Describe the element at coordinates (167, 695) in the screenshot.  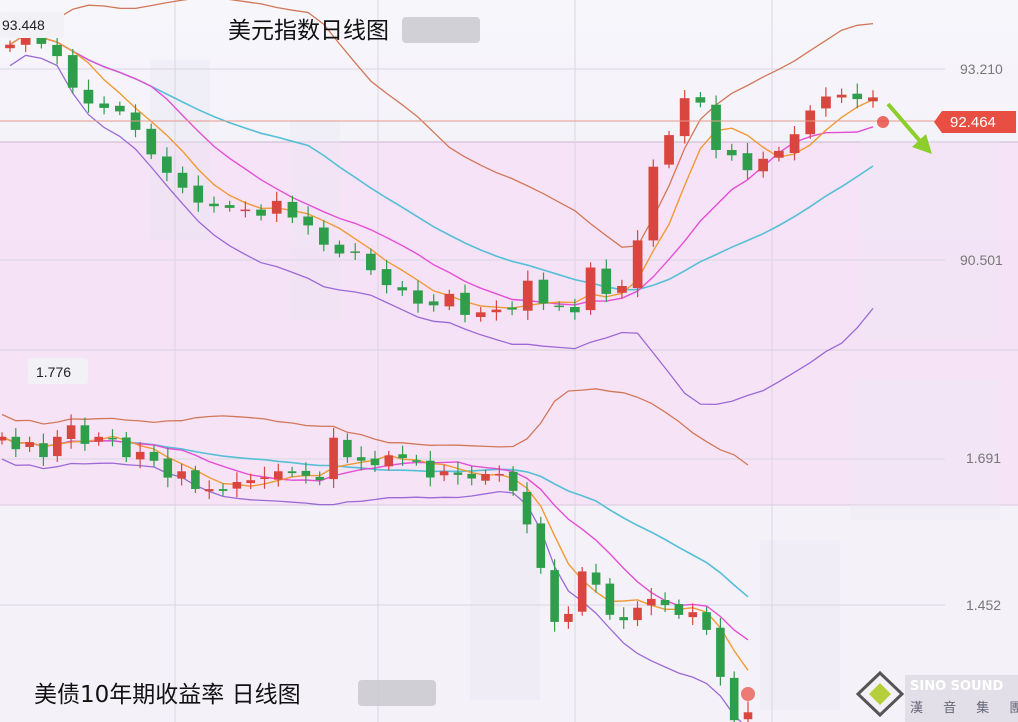
I see `bottom-title: 美债10年期收益率 日线图` at that location.